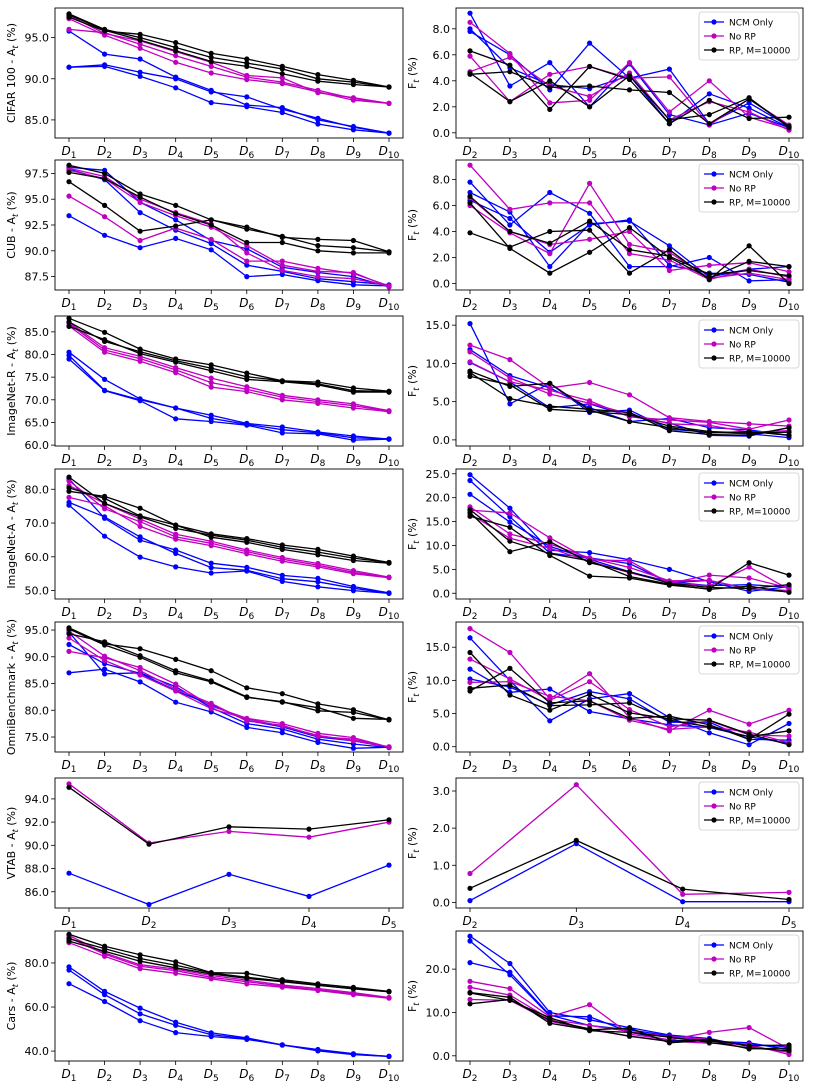 The image size is (814, 1085). I want to click on legend-box, so click(749, 806).